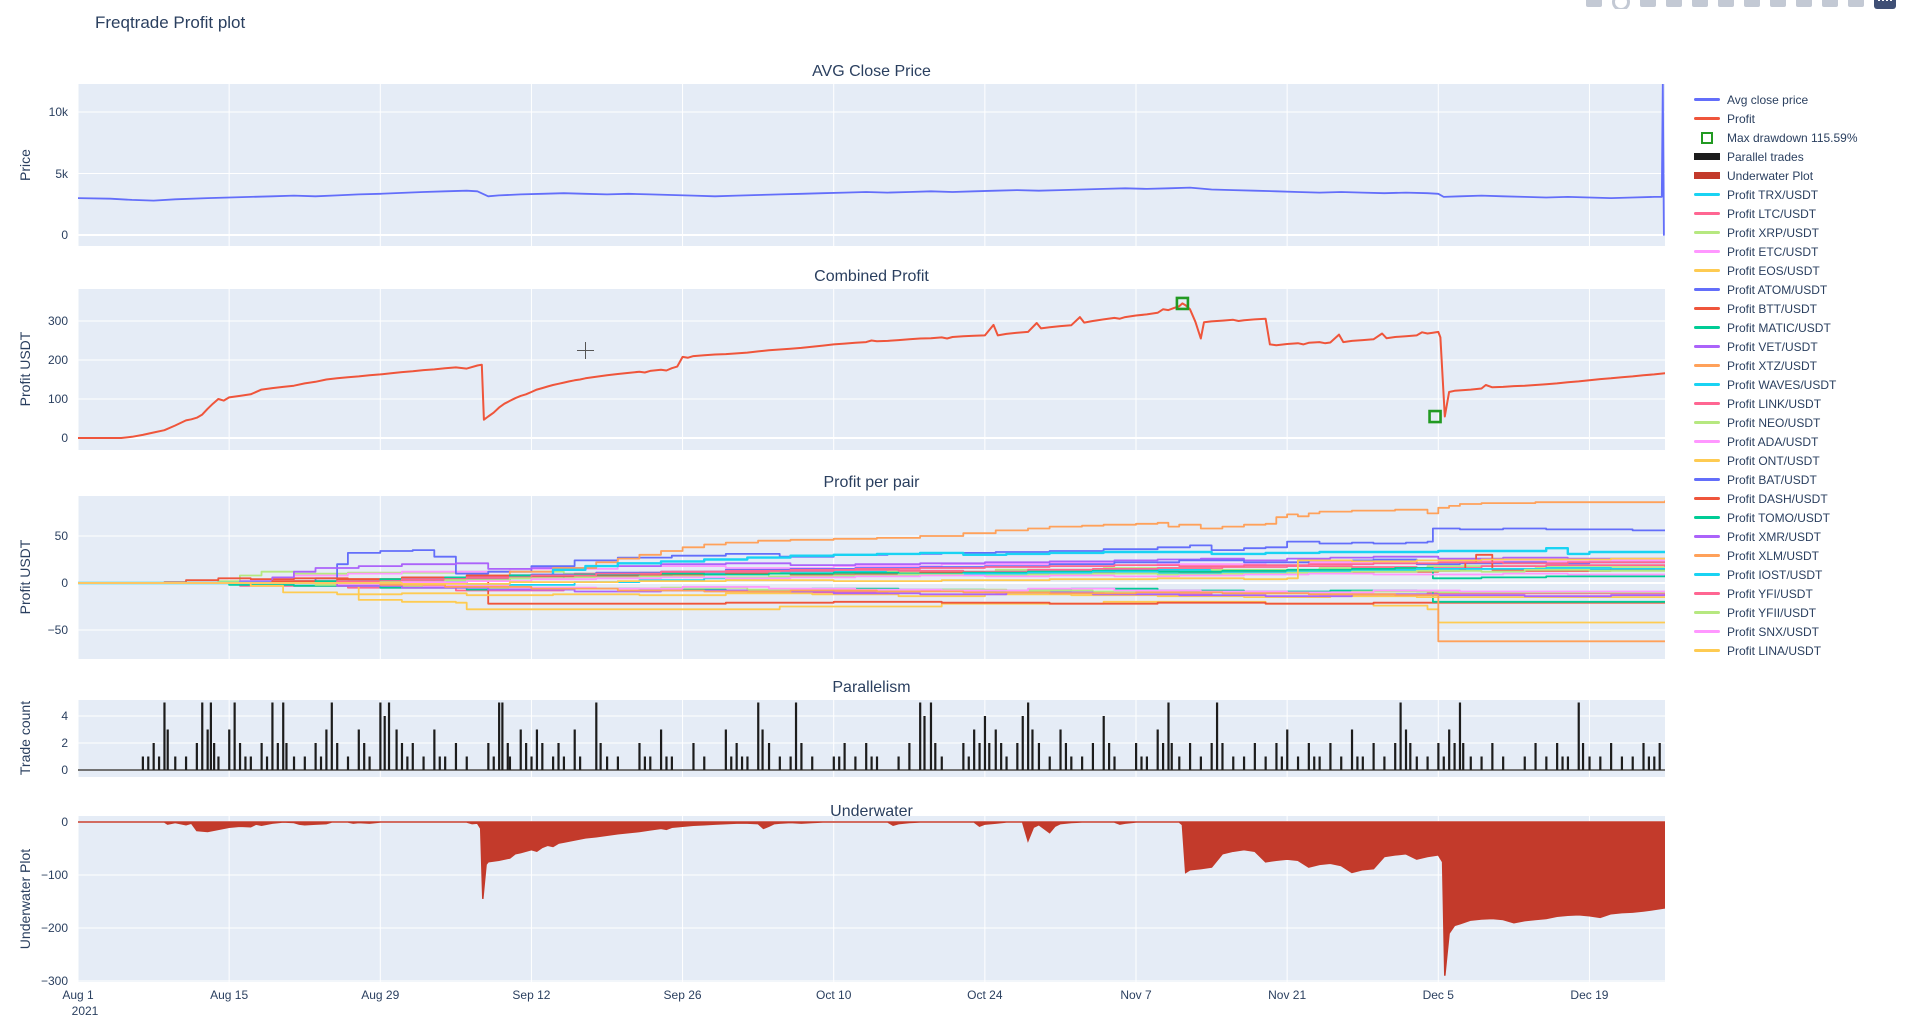 This screenshot has width=1910, height=1024. Describe the element at coordinates (1778, 3) in the screenshot. I see `autoscale-icon` at that location.